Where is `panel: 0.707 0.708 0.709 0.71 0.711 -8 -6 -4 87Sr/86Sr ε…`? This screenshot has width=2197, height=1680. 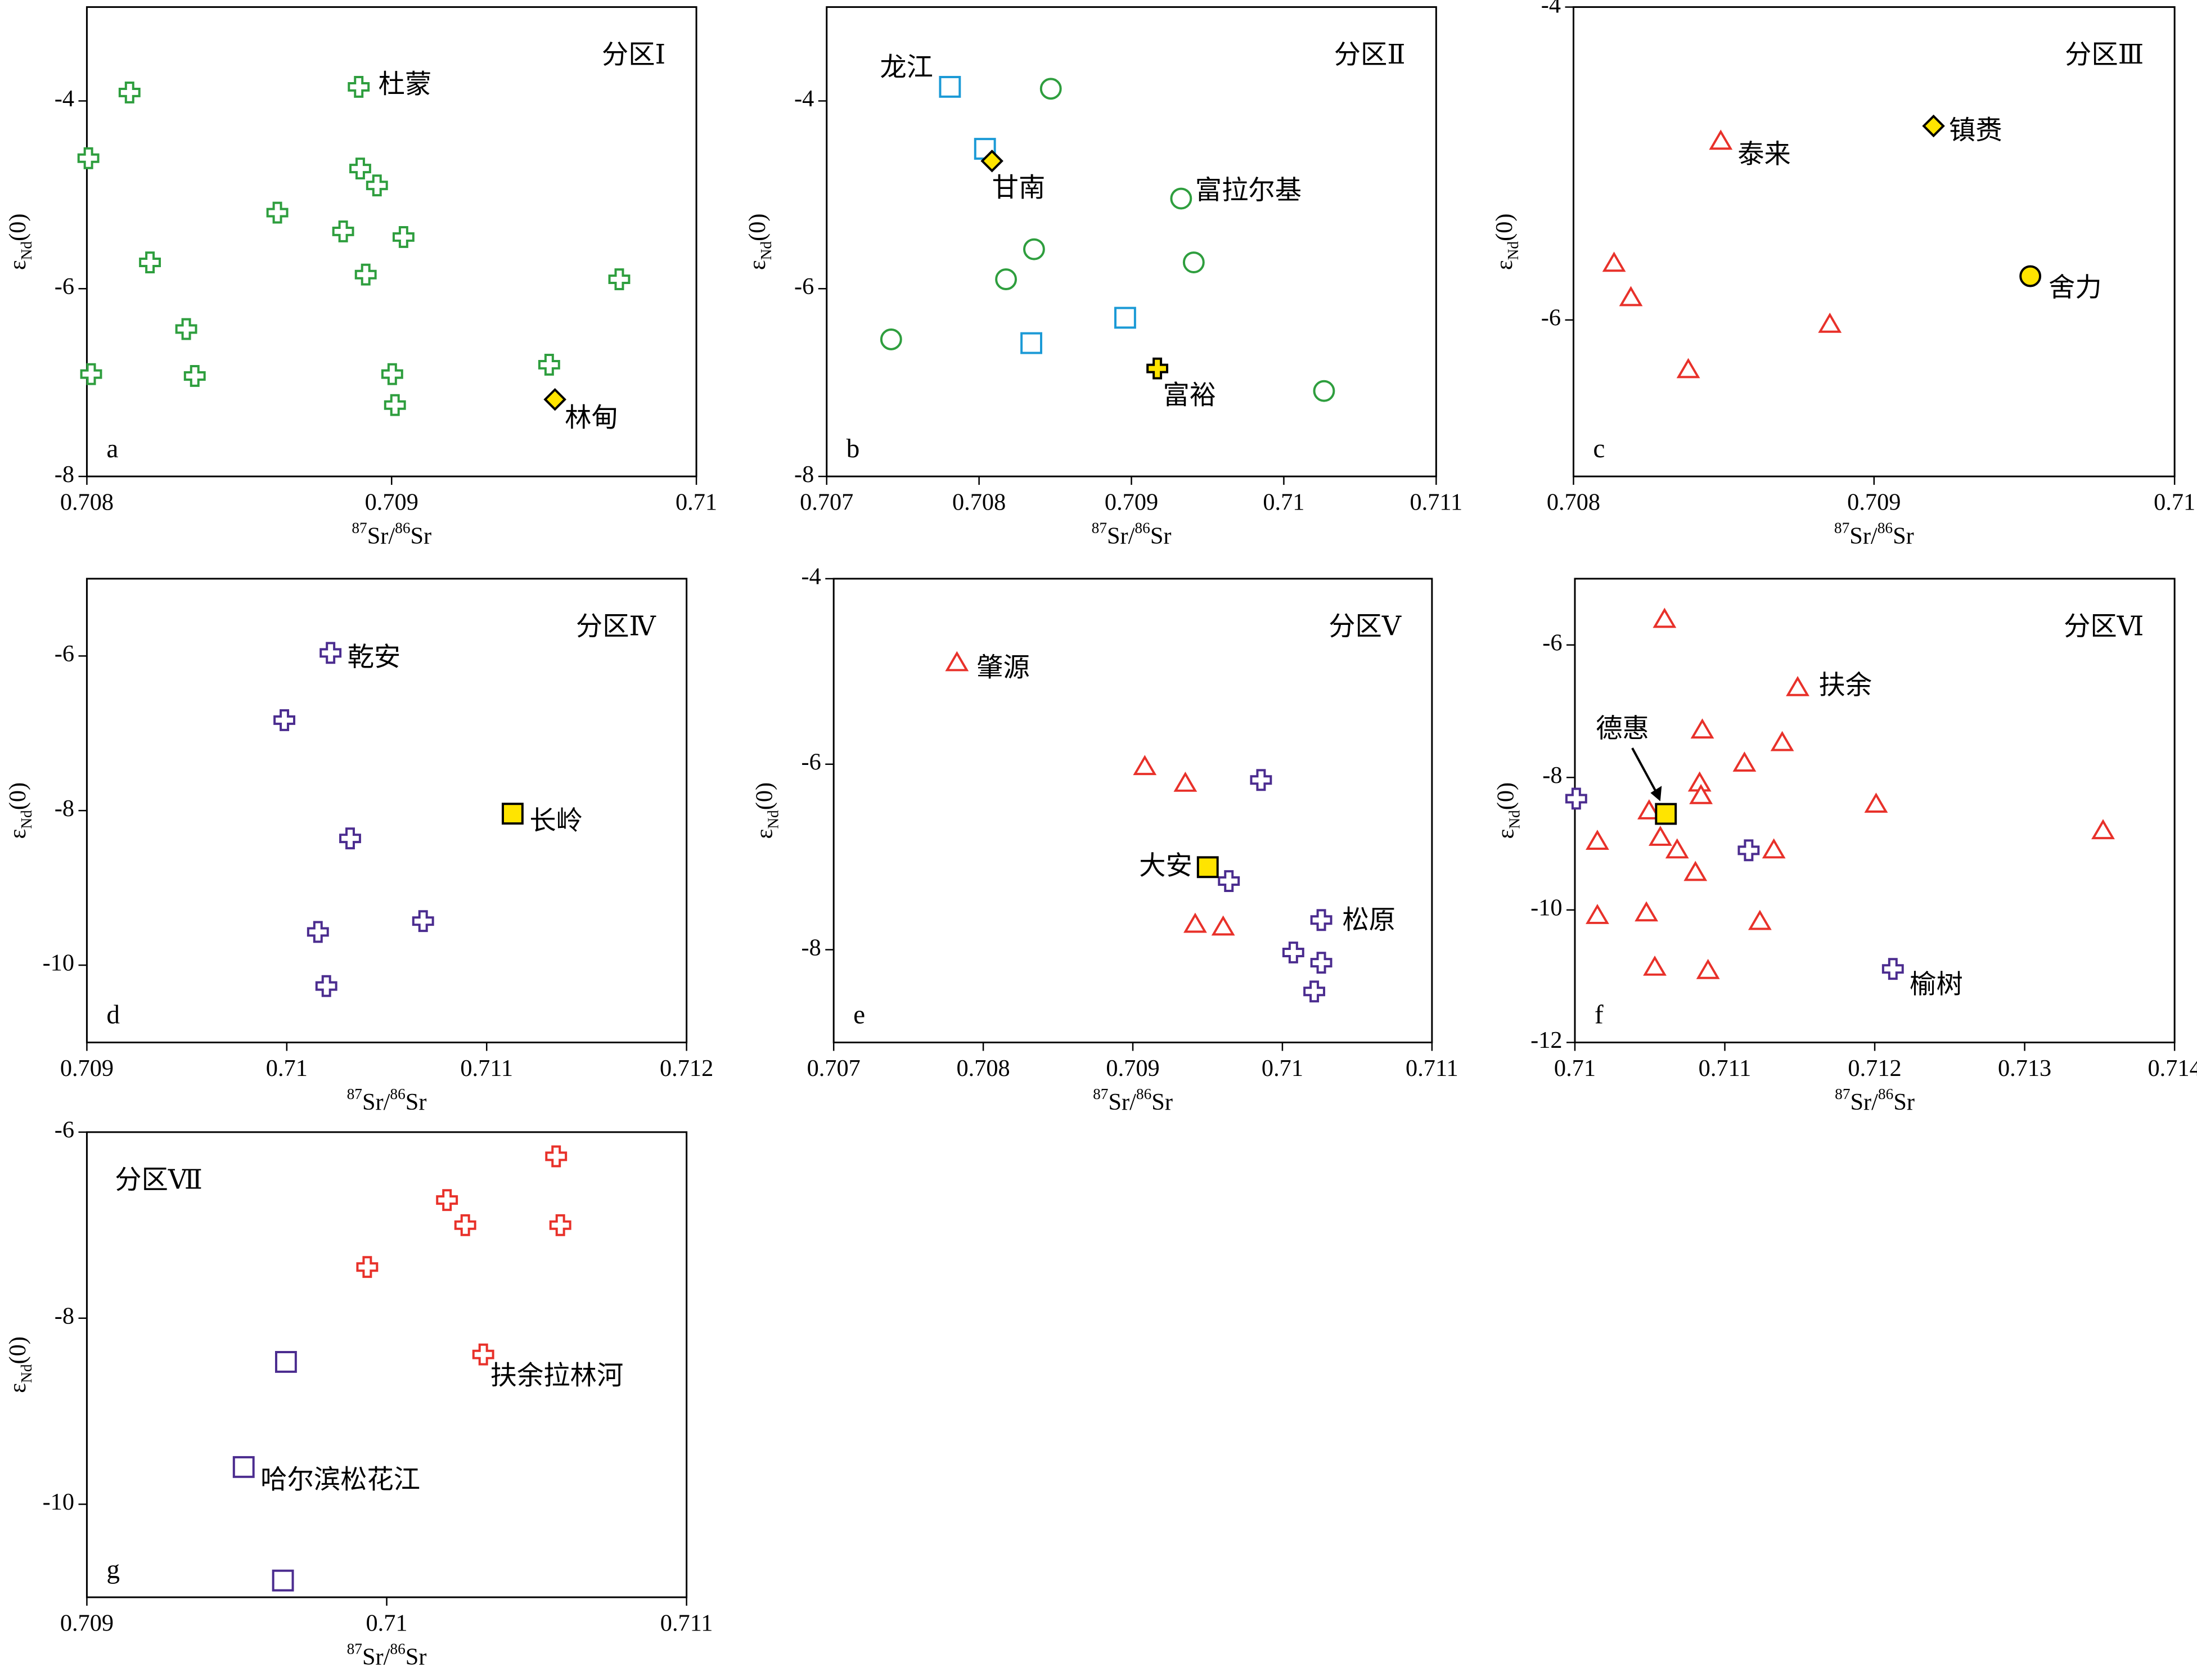
panel: 0.707 0.708 0.709 0.71 0.711 -8 -6 -4 87Sr/86Sr ε… is located at coordinates (1104, 839).